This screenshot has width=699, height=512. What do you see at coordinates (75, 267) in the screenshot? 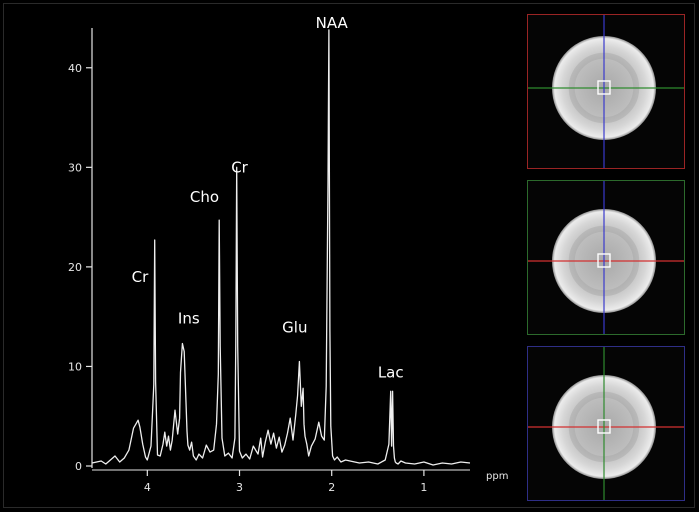
I see `y-tick-label-20: 20` at bounding box center [75, 267].